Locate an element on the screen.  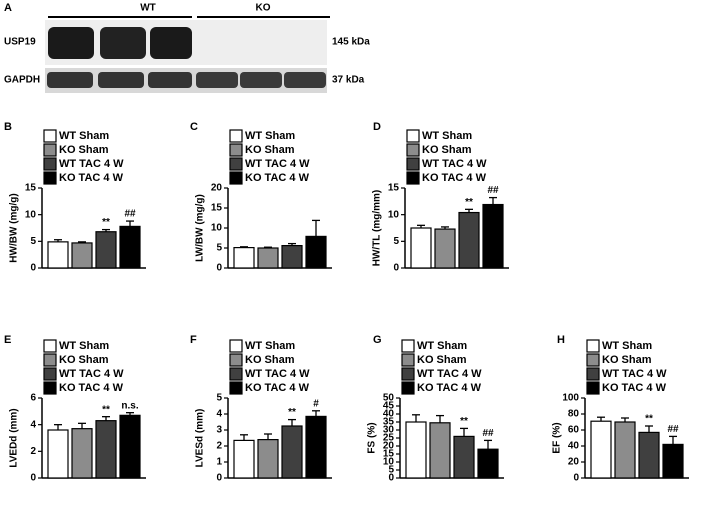
y-tick-label: 30 is located at coordinates (389, 430).